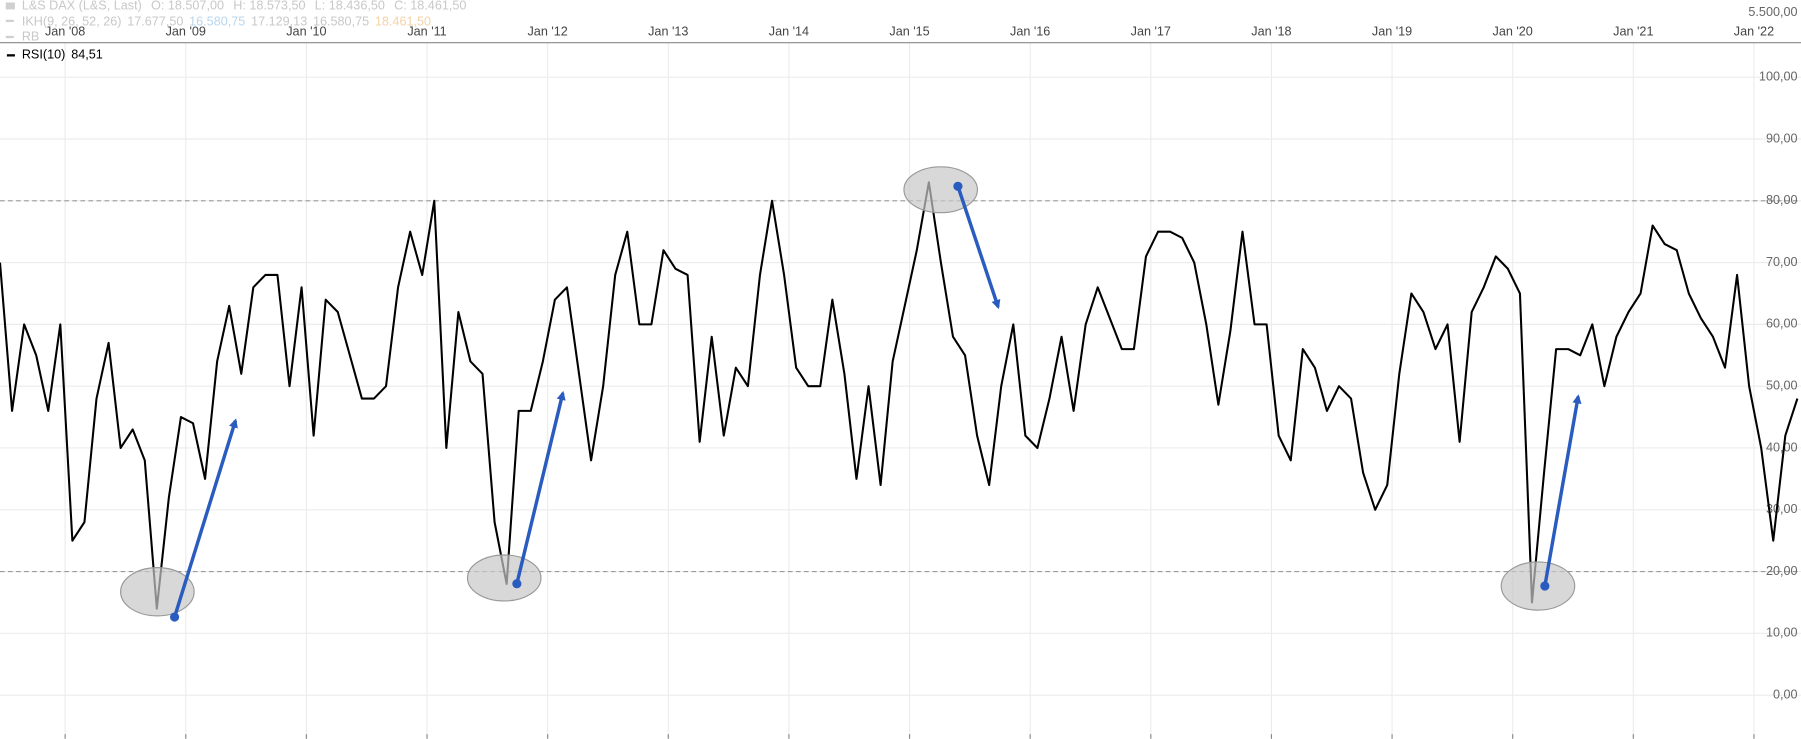 The width and height of the screenshot is (1801, 739). Describe the element at coordinates (72, 21) in the screenshot. I see `indicator-info: IKH(9, 26, 52, 26)` at that location.